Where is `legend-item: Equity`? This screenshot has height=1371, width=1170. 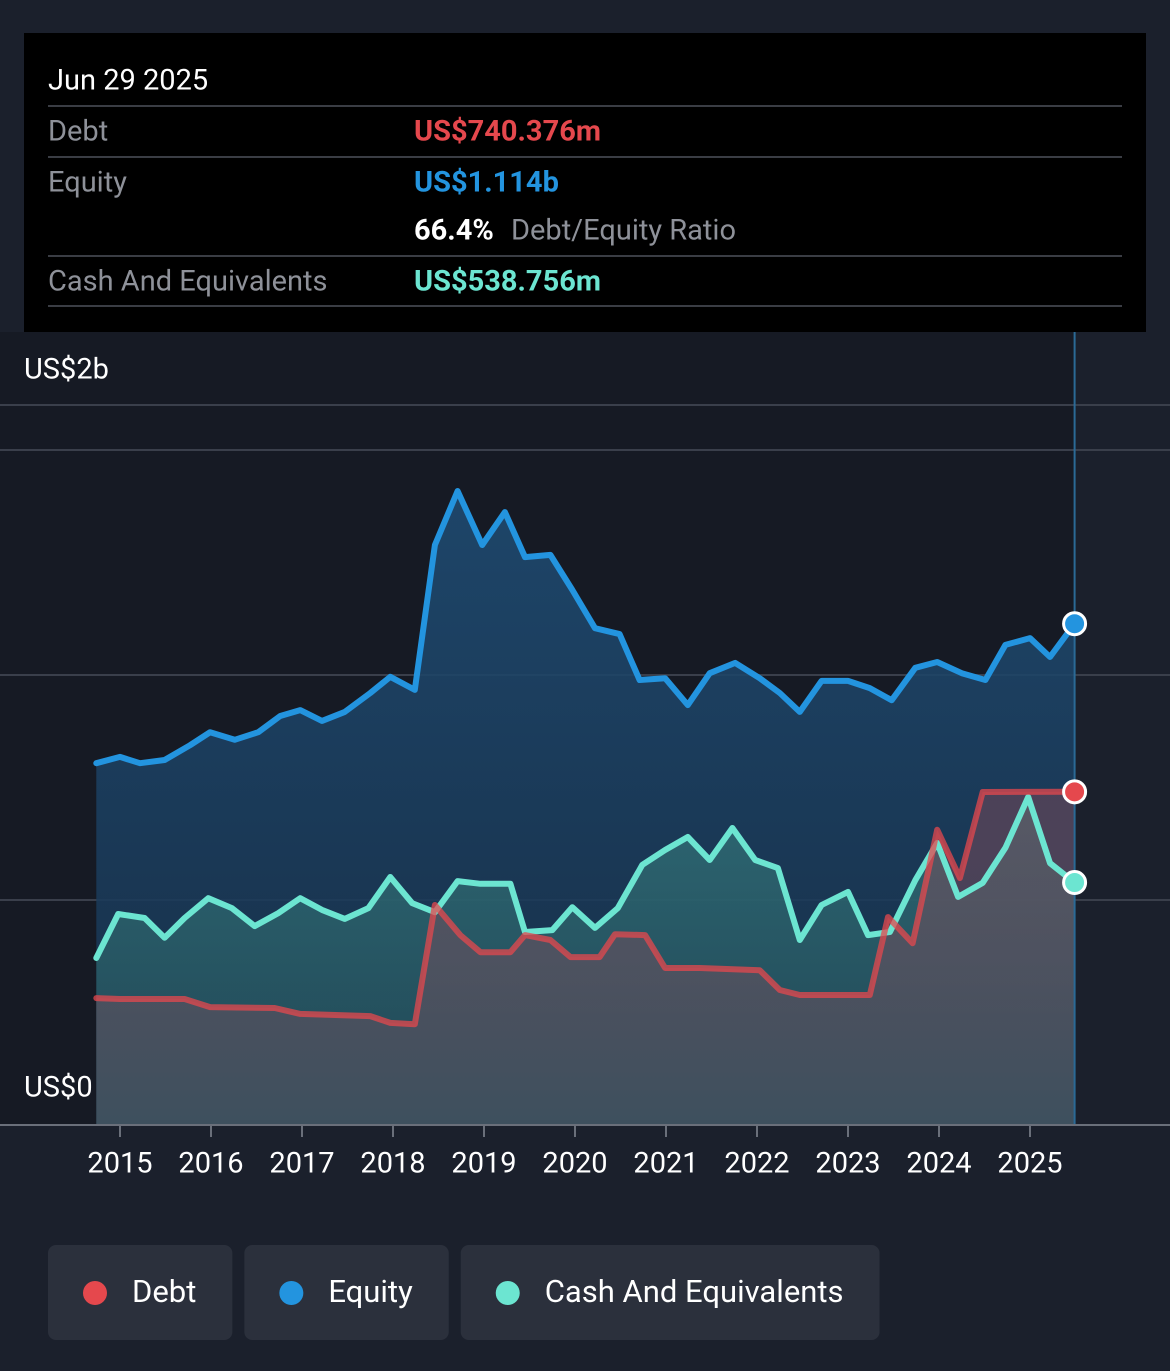
legend-item: Equity is located at coordinates (346, 1292).